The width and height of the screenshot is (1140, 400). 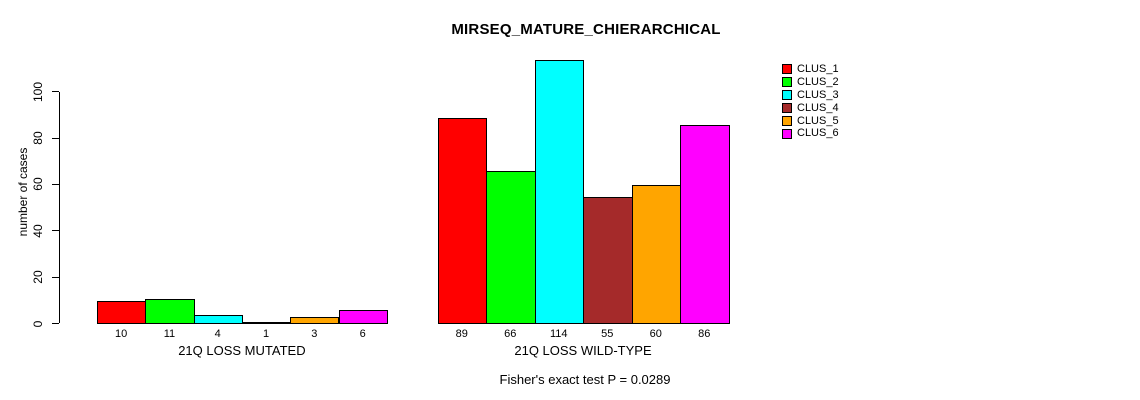 I want to click on bar-value-label: 4, so click(x=217, y=333).